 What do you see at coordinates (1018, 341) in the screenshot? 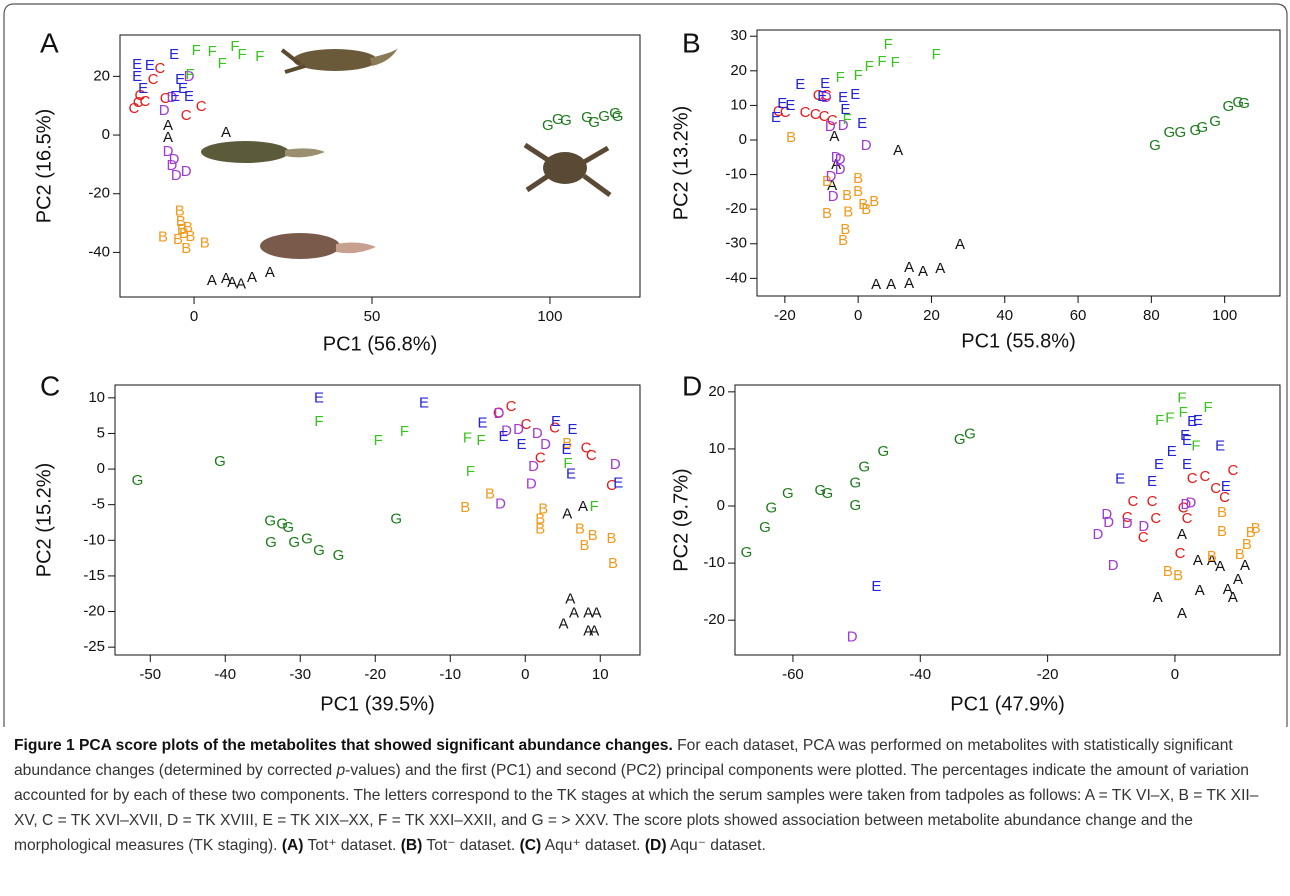
I see `x-axis-label: PC1 (55.8%)` at bounding box center [1018, 341].